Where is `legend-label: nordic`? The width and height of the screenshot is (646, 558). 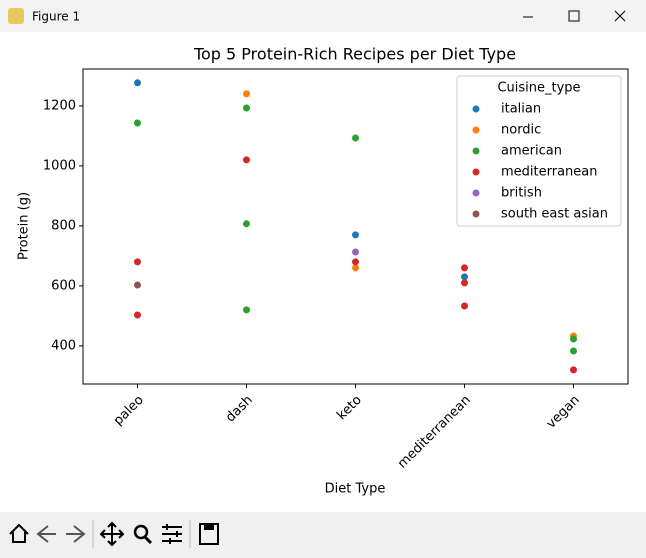
legend-label: nordic is located at coordinates (521, 130).